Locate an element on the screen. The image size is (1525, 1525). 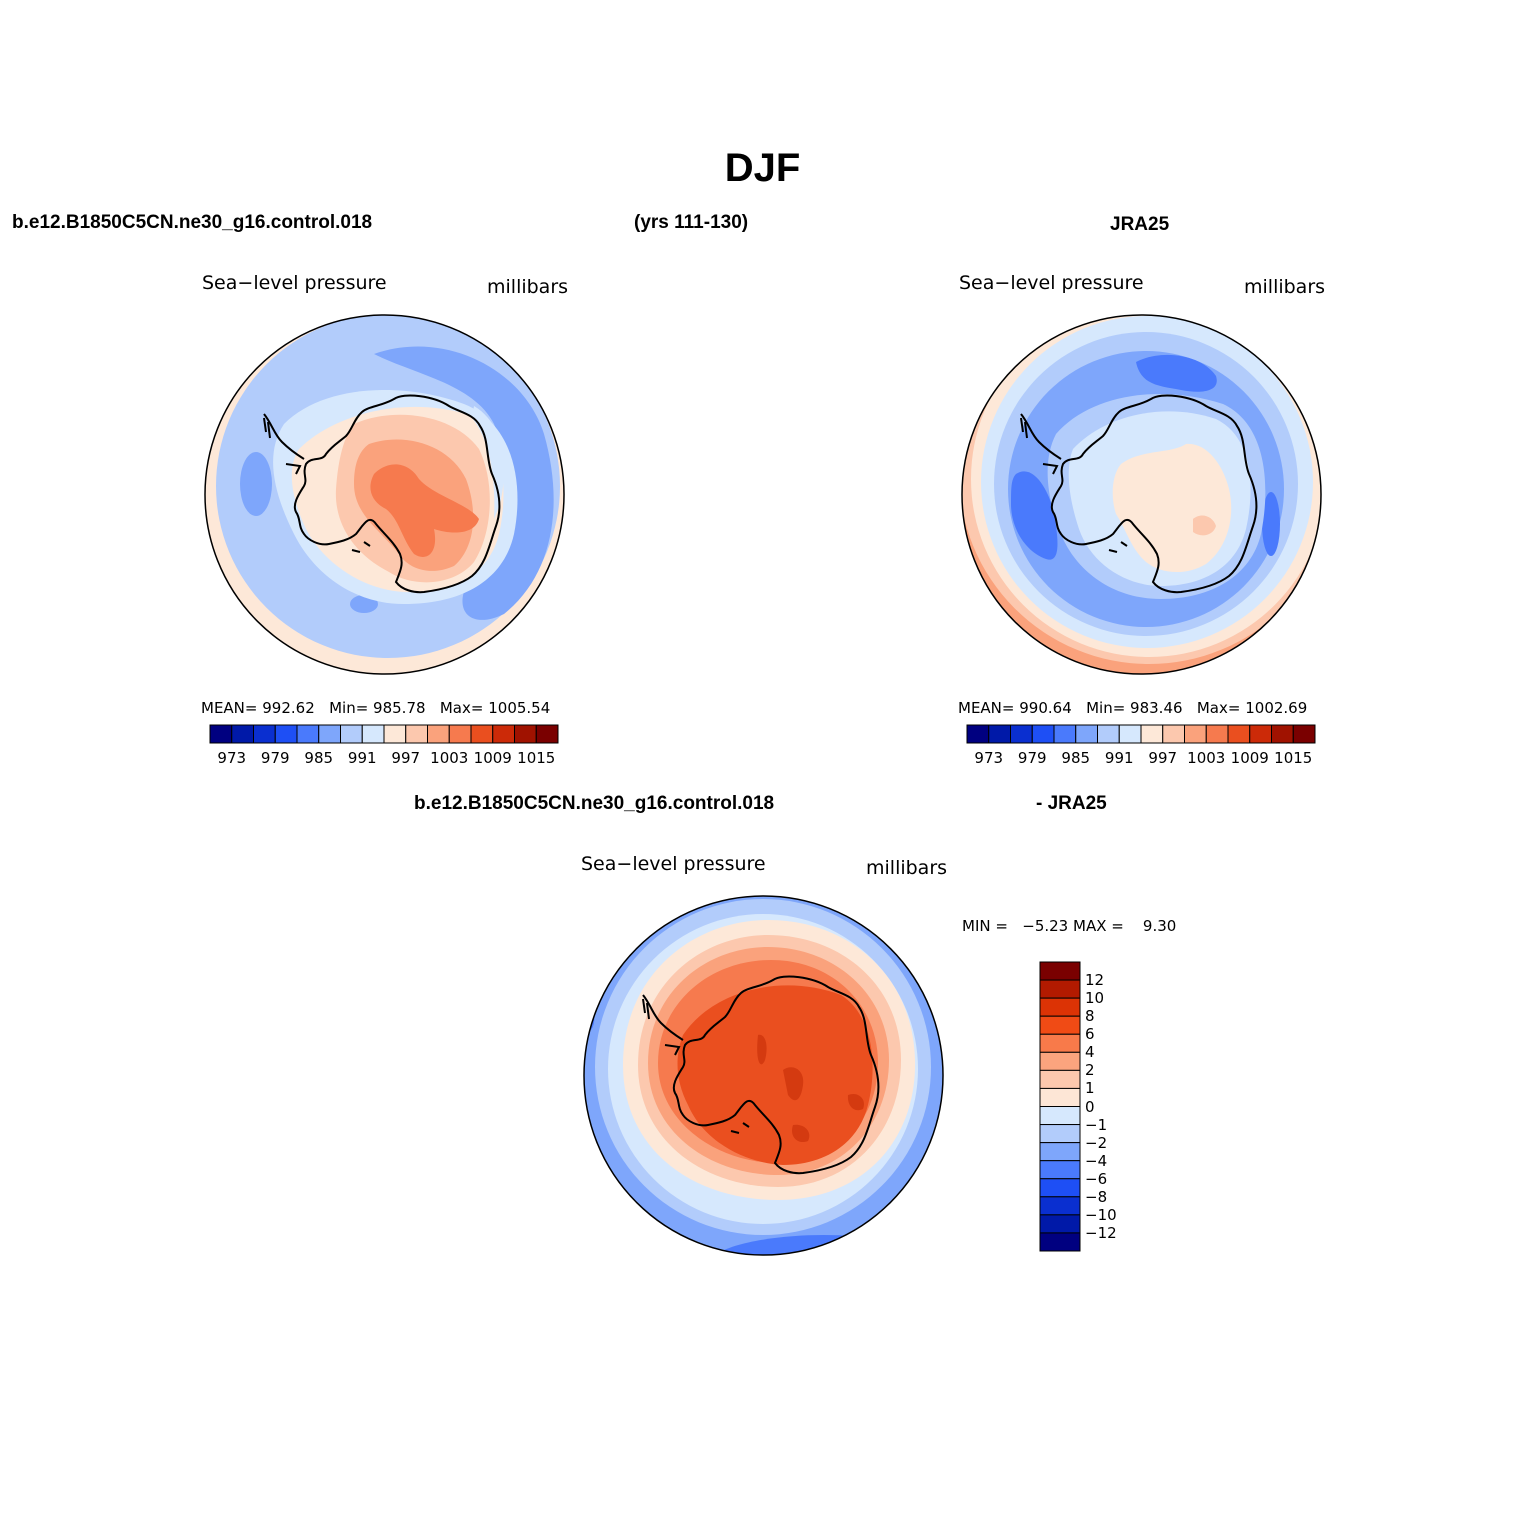
panel-model-stats: MEAN= 992.62 Min= 985.78 Max= 1005.54 is located at coordinates (375, 708).